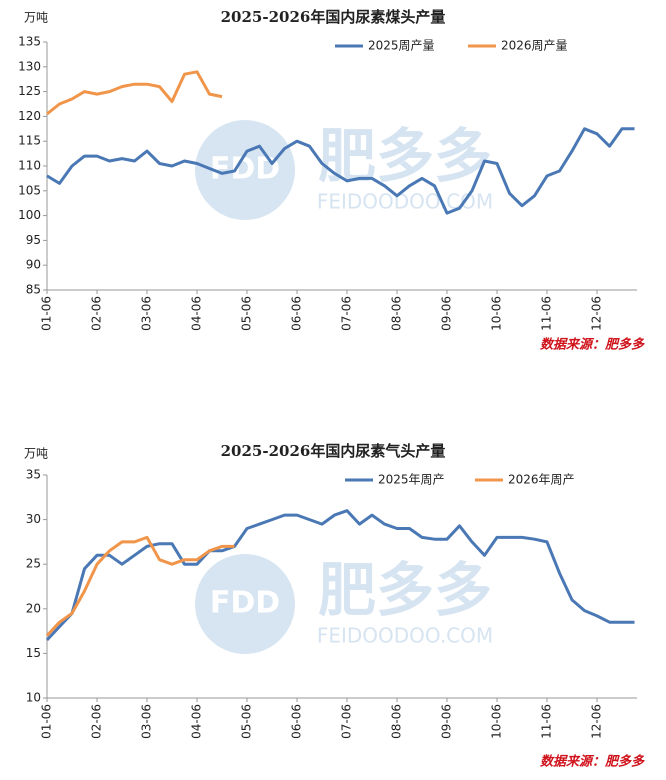 The image size is (666, 780). Describe the element at coordinates (534, 46) in the screenshot. I see `legend-label: 2026周产量` at that location.